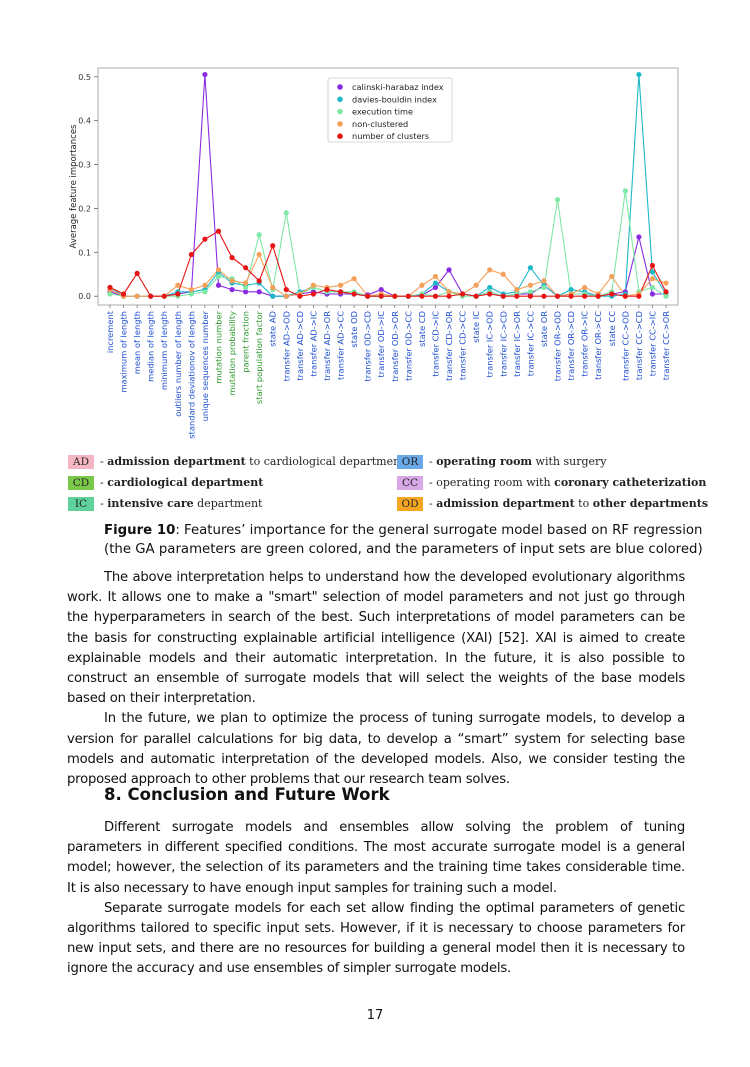 This screenshot has height=1067, width=750. I want to click on x-tick-label: transfer CD->CC, so click(463, 345).